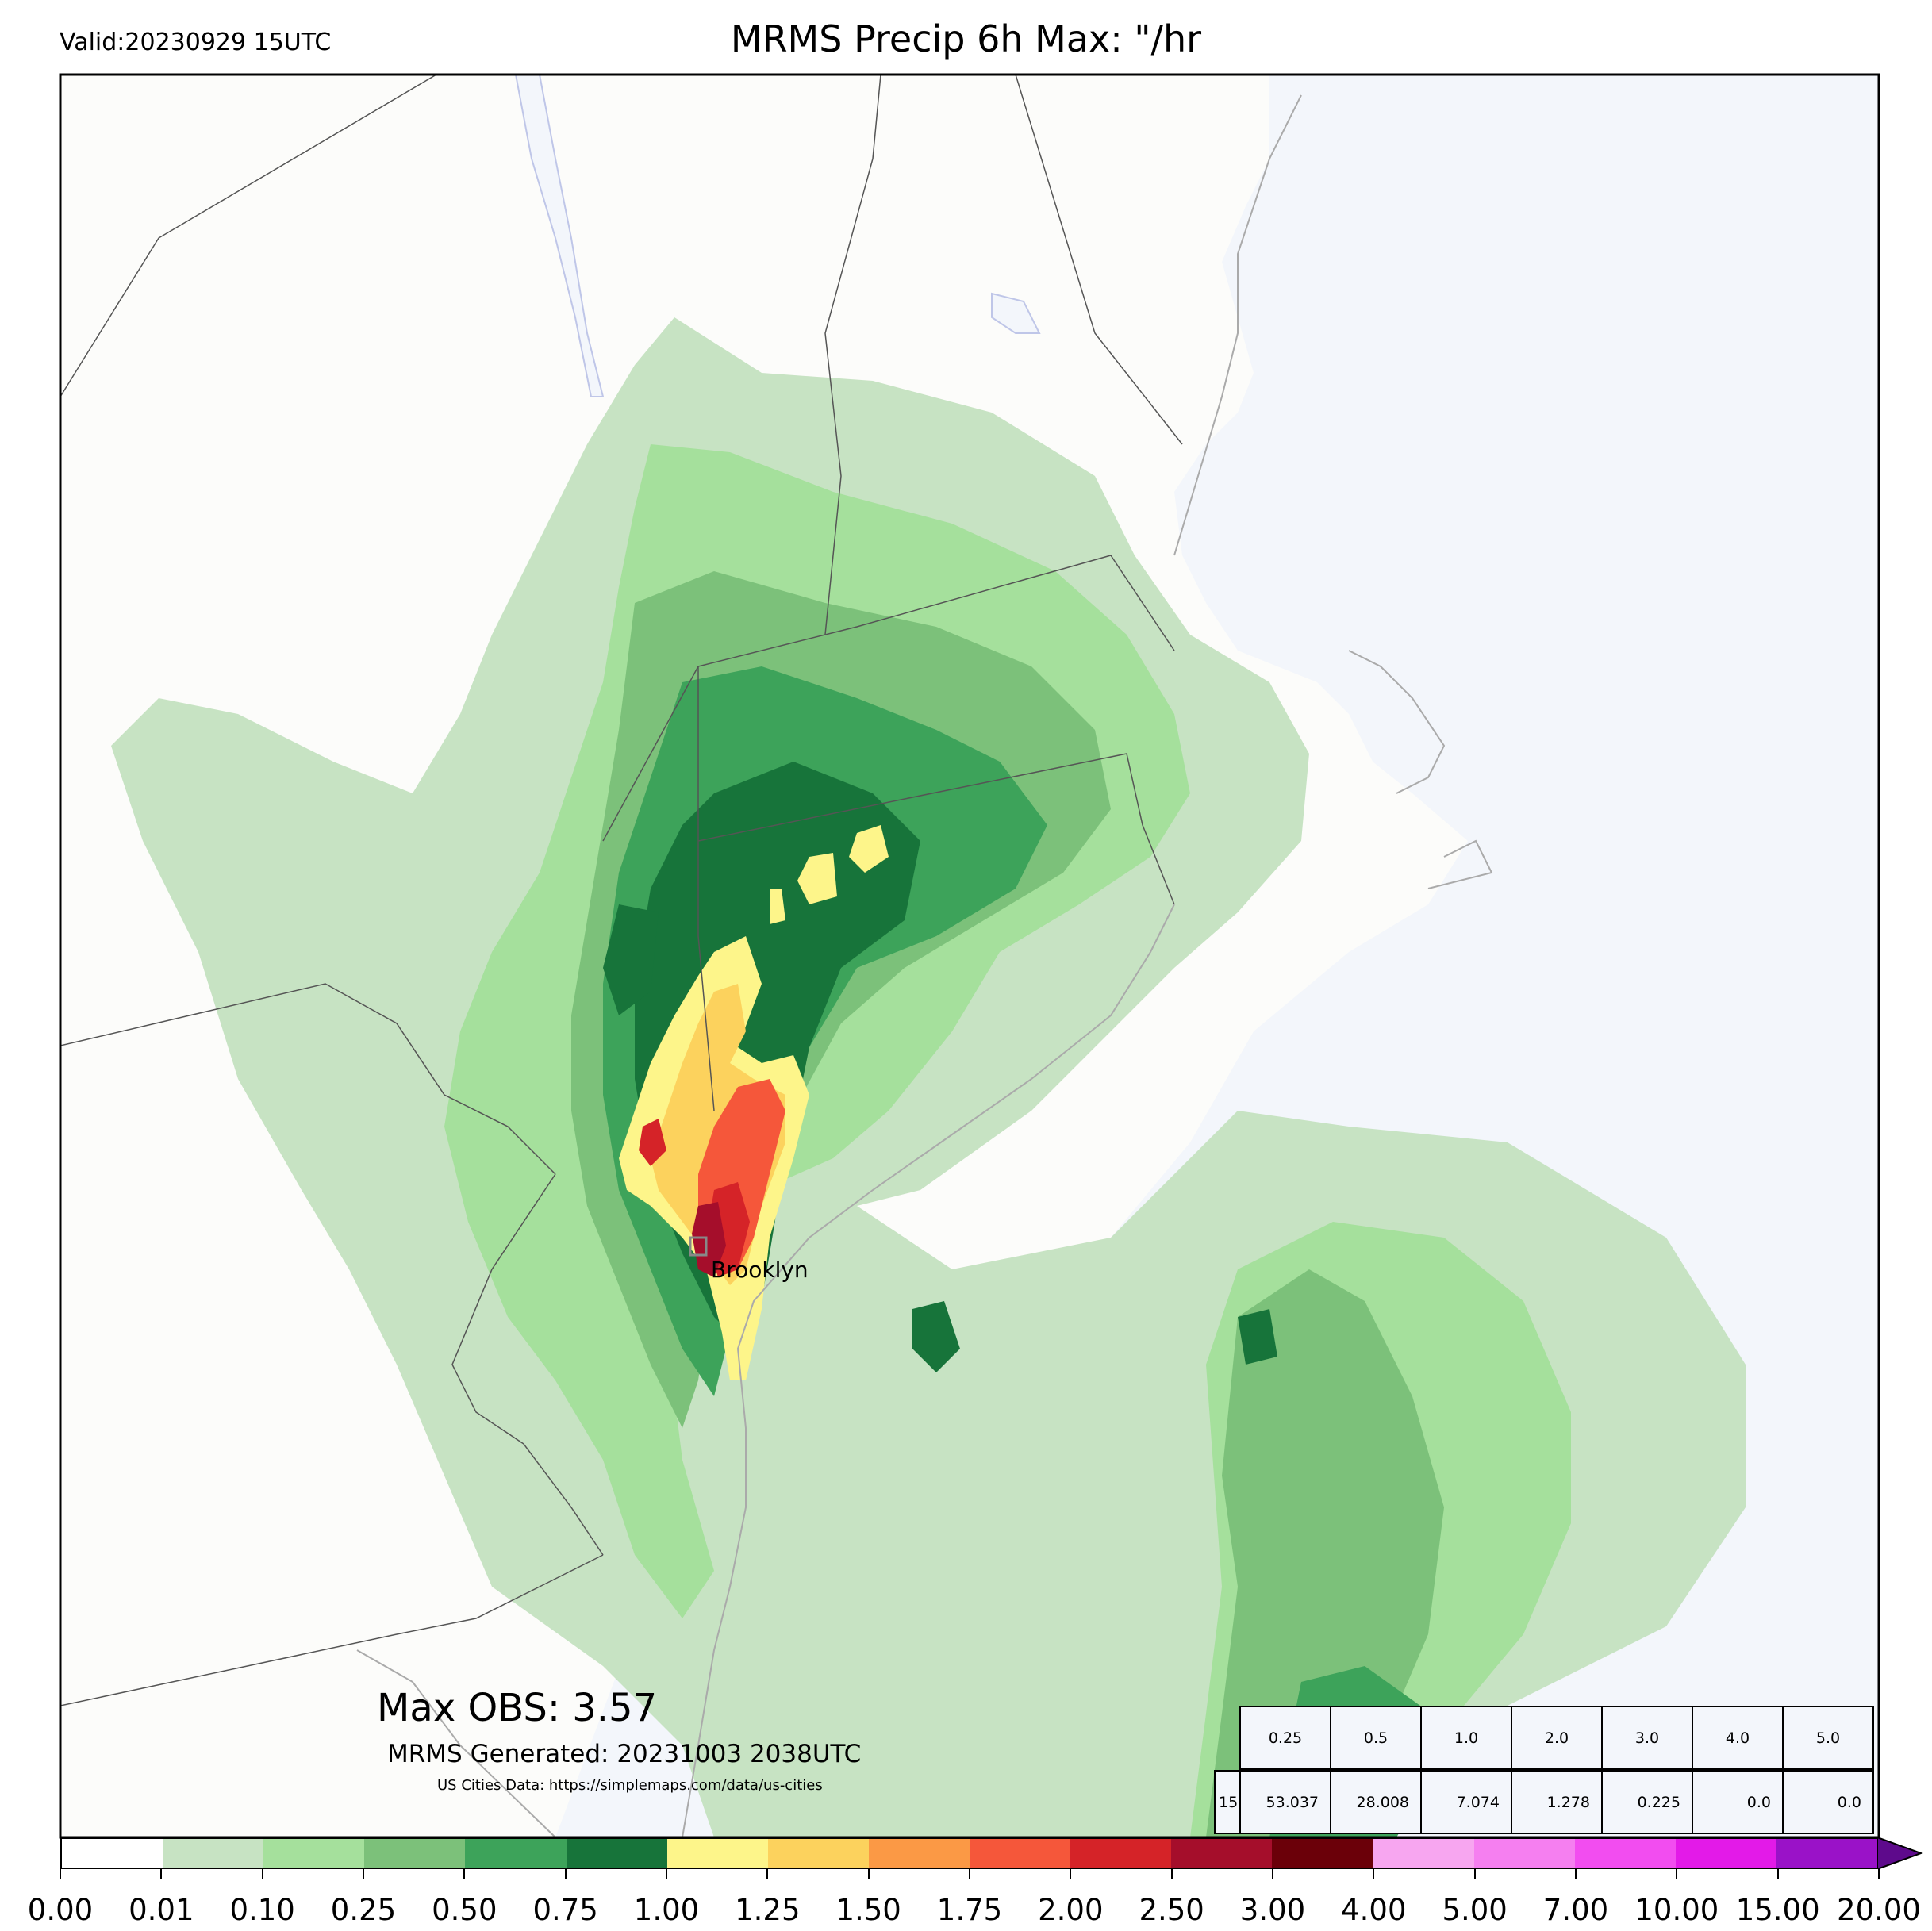  I want to click on colorbar-tick-label: 5.00, so click(1475, 1910).